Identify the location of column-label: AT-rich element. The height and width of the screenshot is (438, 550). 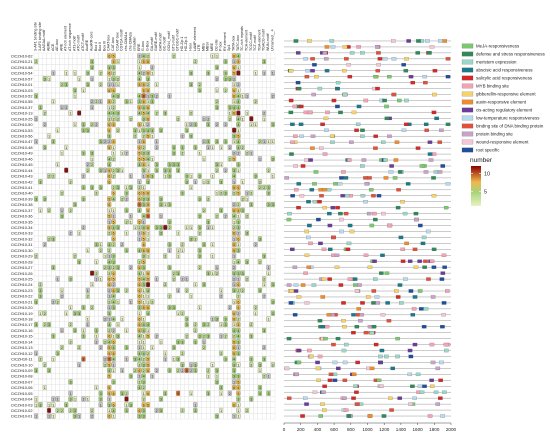
(66, 38).